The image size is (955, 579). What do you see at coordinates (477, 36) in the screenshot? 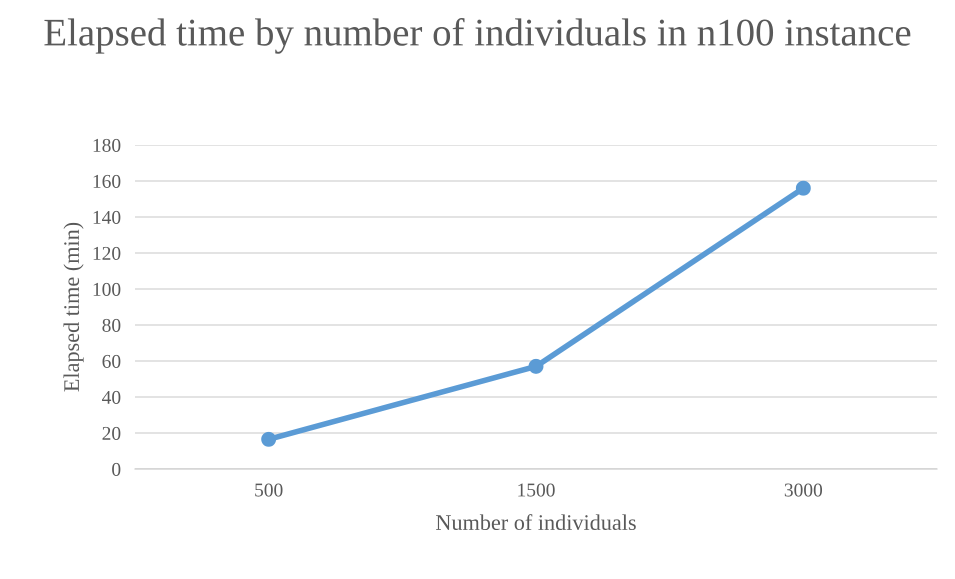
I see `chart-title: Elapsed time by number of individuals in n100 instance` at bounding box center [477, 36].